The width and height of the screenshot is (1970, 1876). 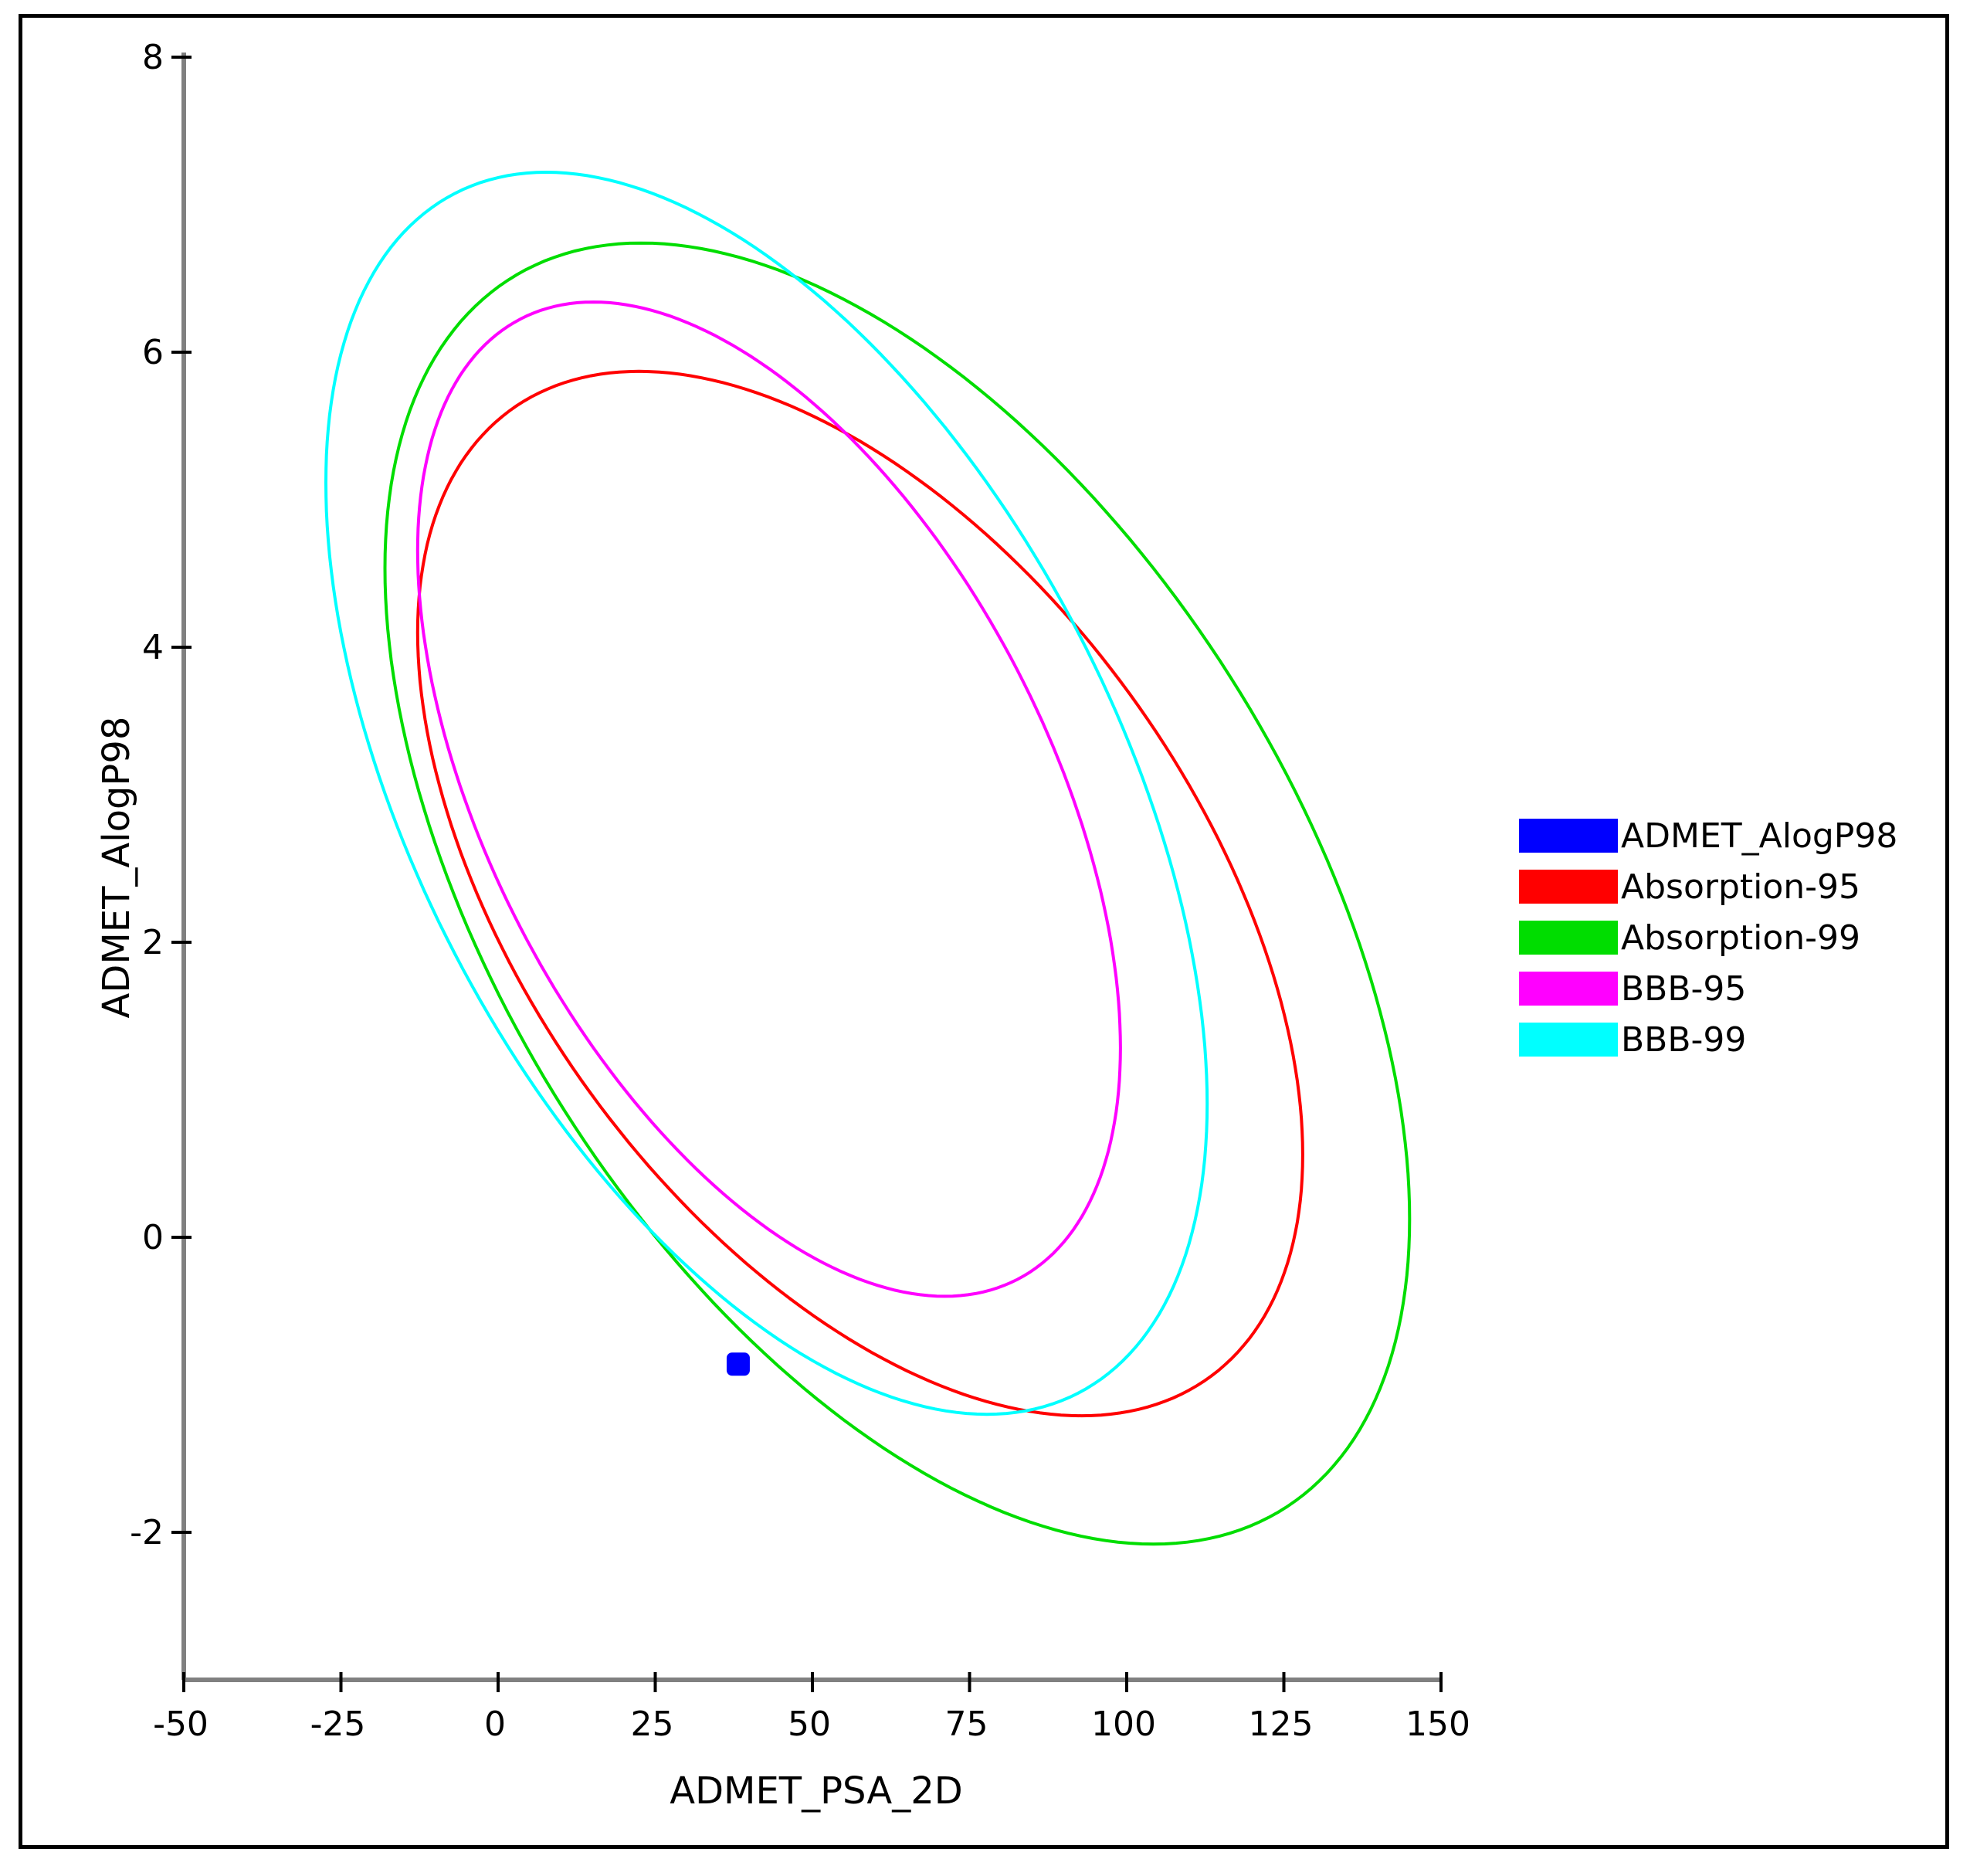 What do you see at coordinates (153, 647) in the screenshot?
I see `y-tick-label: 4` at bounding box center [153, 647].